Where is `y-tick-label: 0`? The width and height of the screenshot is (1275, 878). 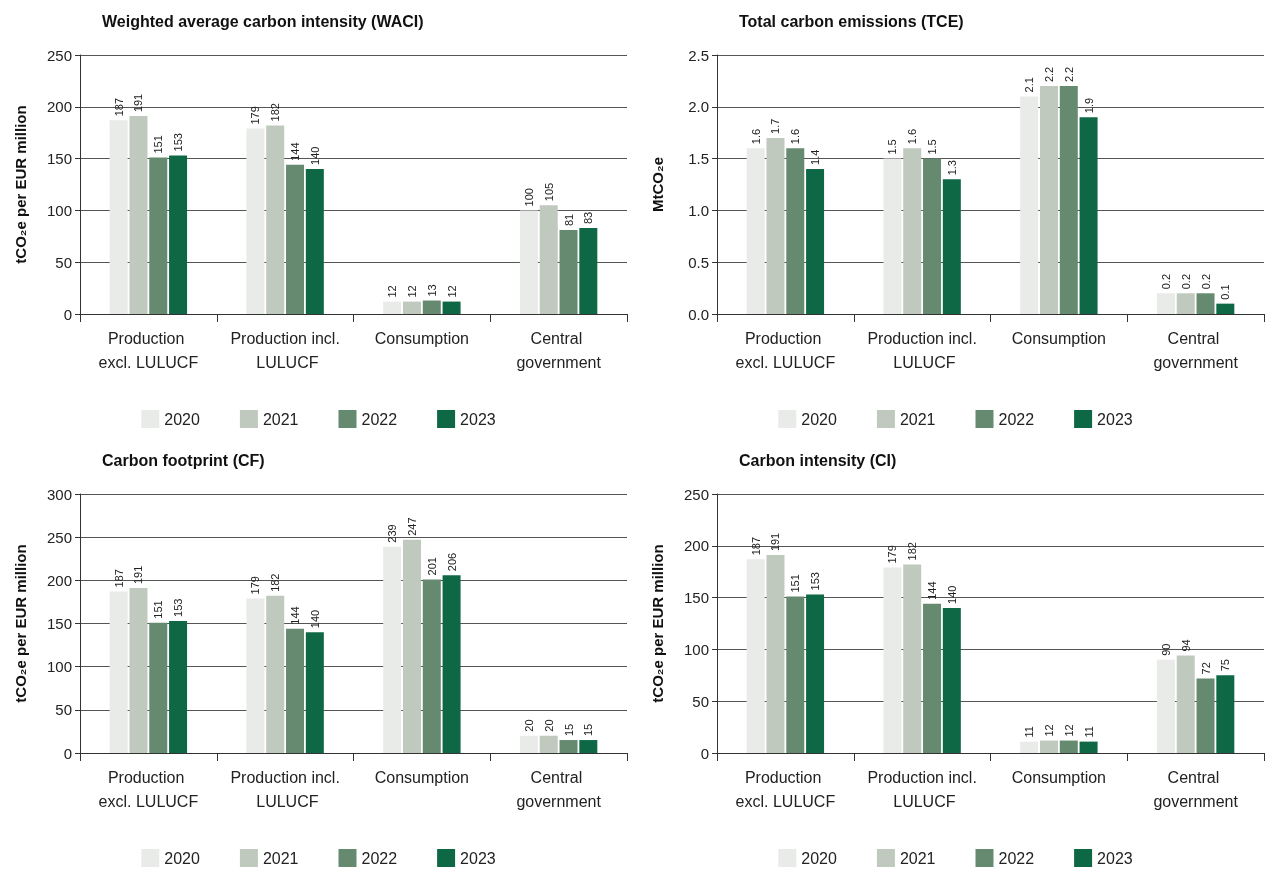
y-tick-label: 0 is located at coordinates (67, 314).